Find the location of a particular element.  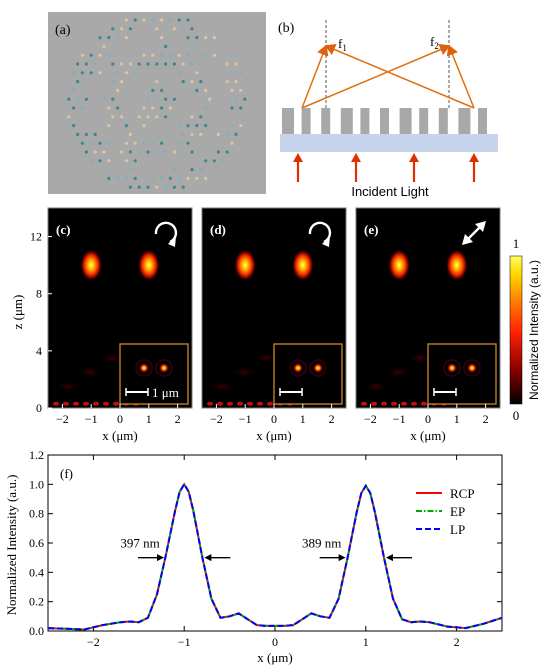

x-tick-label: 2 is located at coordinates (457, 642).